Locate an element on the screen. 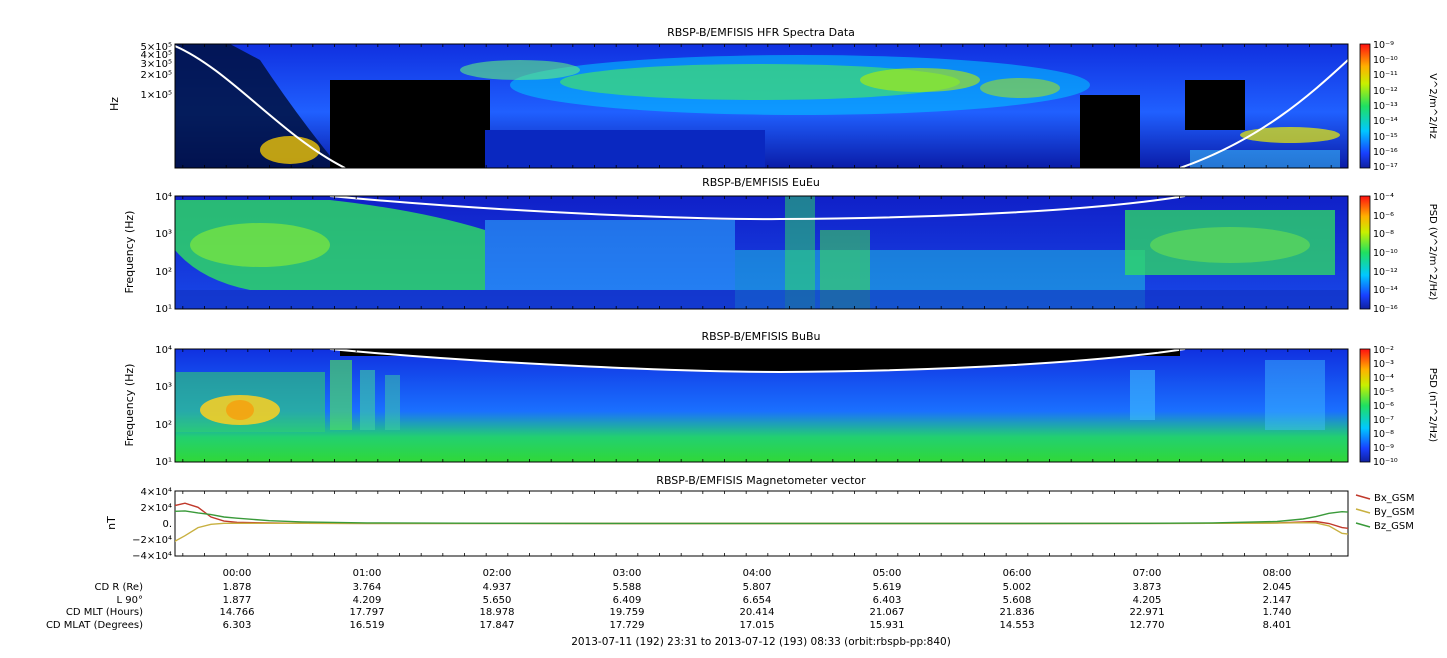 This screenshot has height=658, width=1447. bubu-cbar-tick: 10⁻² is located at coordinates (1383, 350).